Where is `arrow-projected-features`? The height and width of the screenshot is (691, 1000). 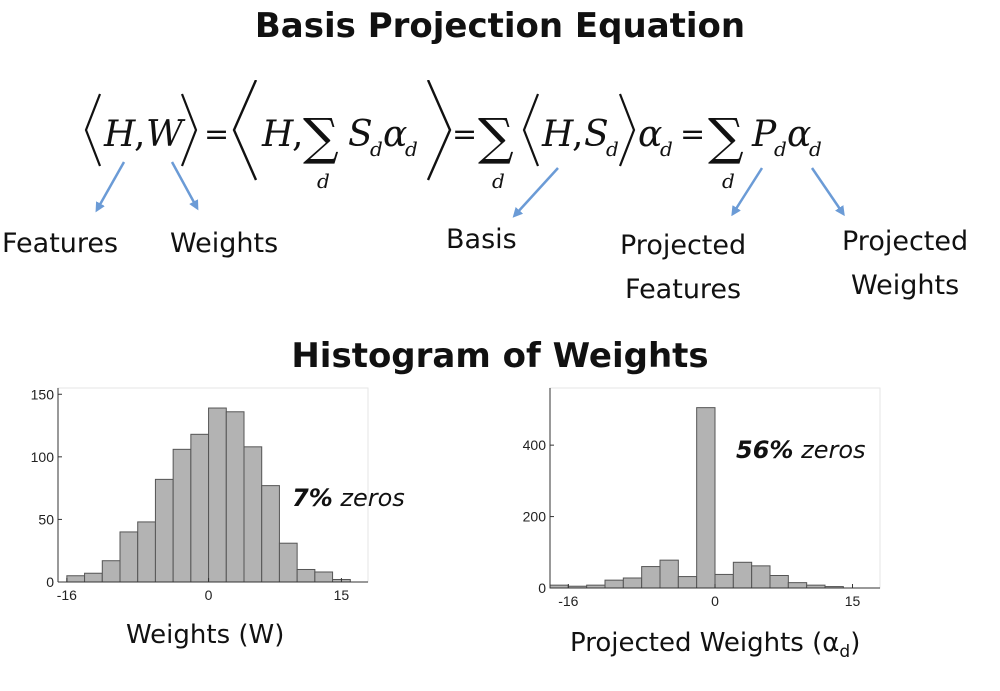 arrow-projected-features is located at coordinates (747, 192).